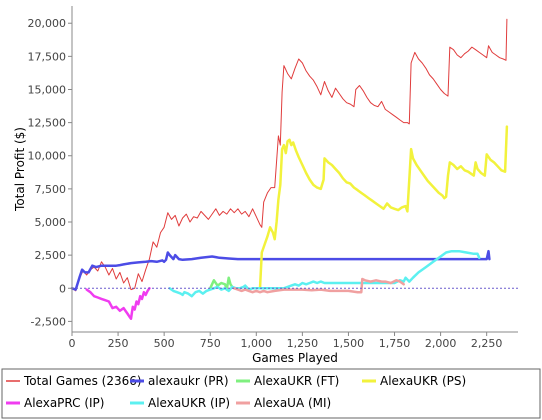 The width and height of the screenshot is (542, 420). Describe the element at coordinates (118, 343) in the screenshot. I see `x-tick-label: 250` at that location.